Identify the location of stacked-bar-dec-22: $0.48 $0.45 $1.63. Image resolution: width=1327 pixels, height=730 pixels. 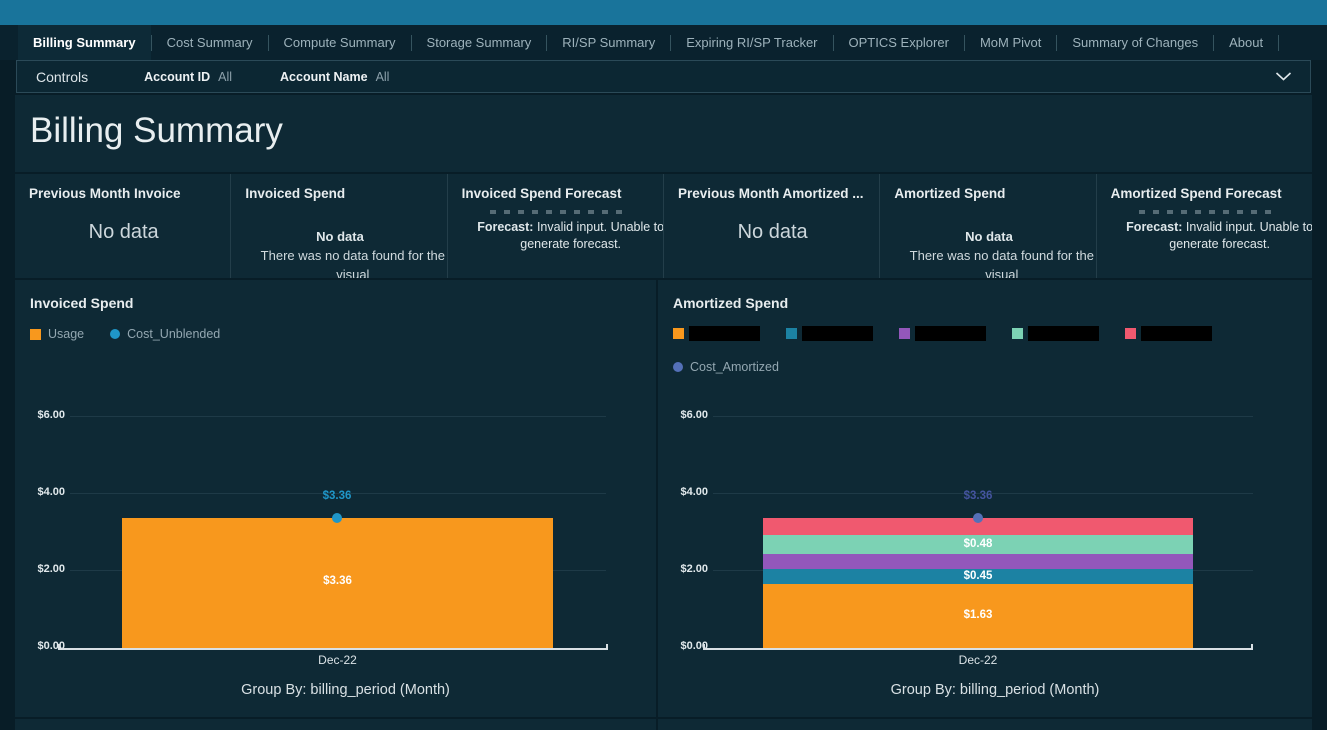
(978, 583).